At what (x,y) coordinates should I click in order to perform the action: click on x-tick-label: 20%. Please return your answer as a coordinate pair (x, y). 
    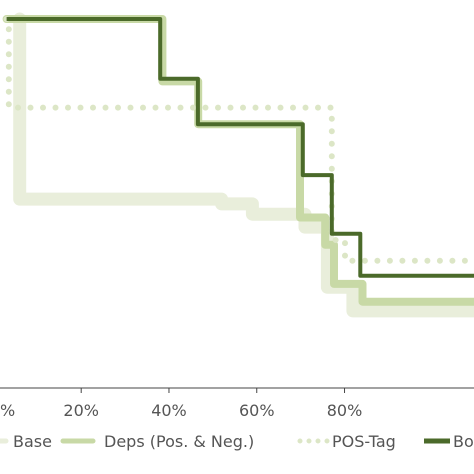
    Looking at the image, I should click on (81, 410).